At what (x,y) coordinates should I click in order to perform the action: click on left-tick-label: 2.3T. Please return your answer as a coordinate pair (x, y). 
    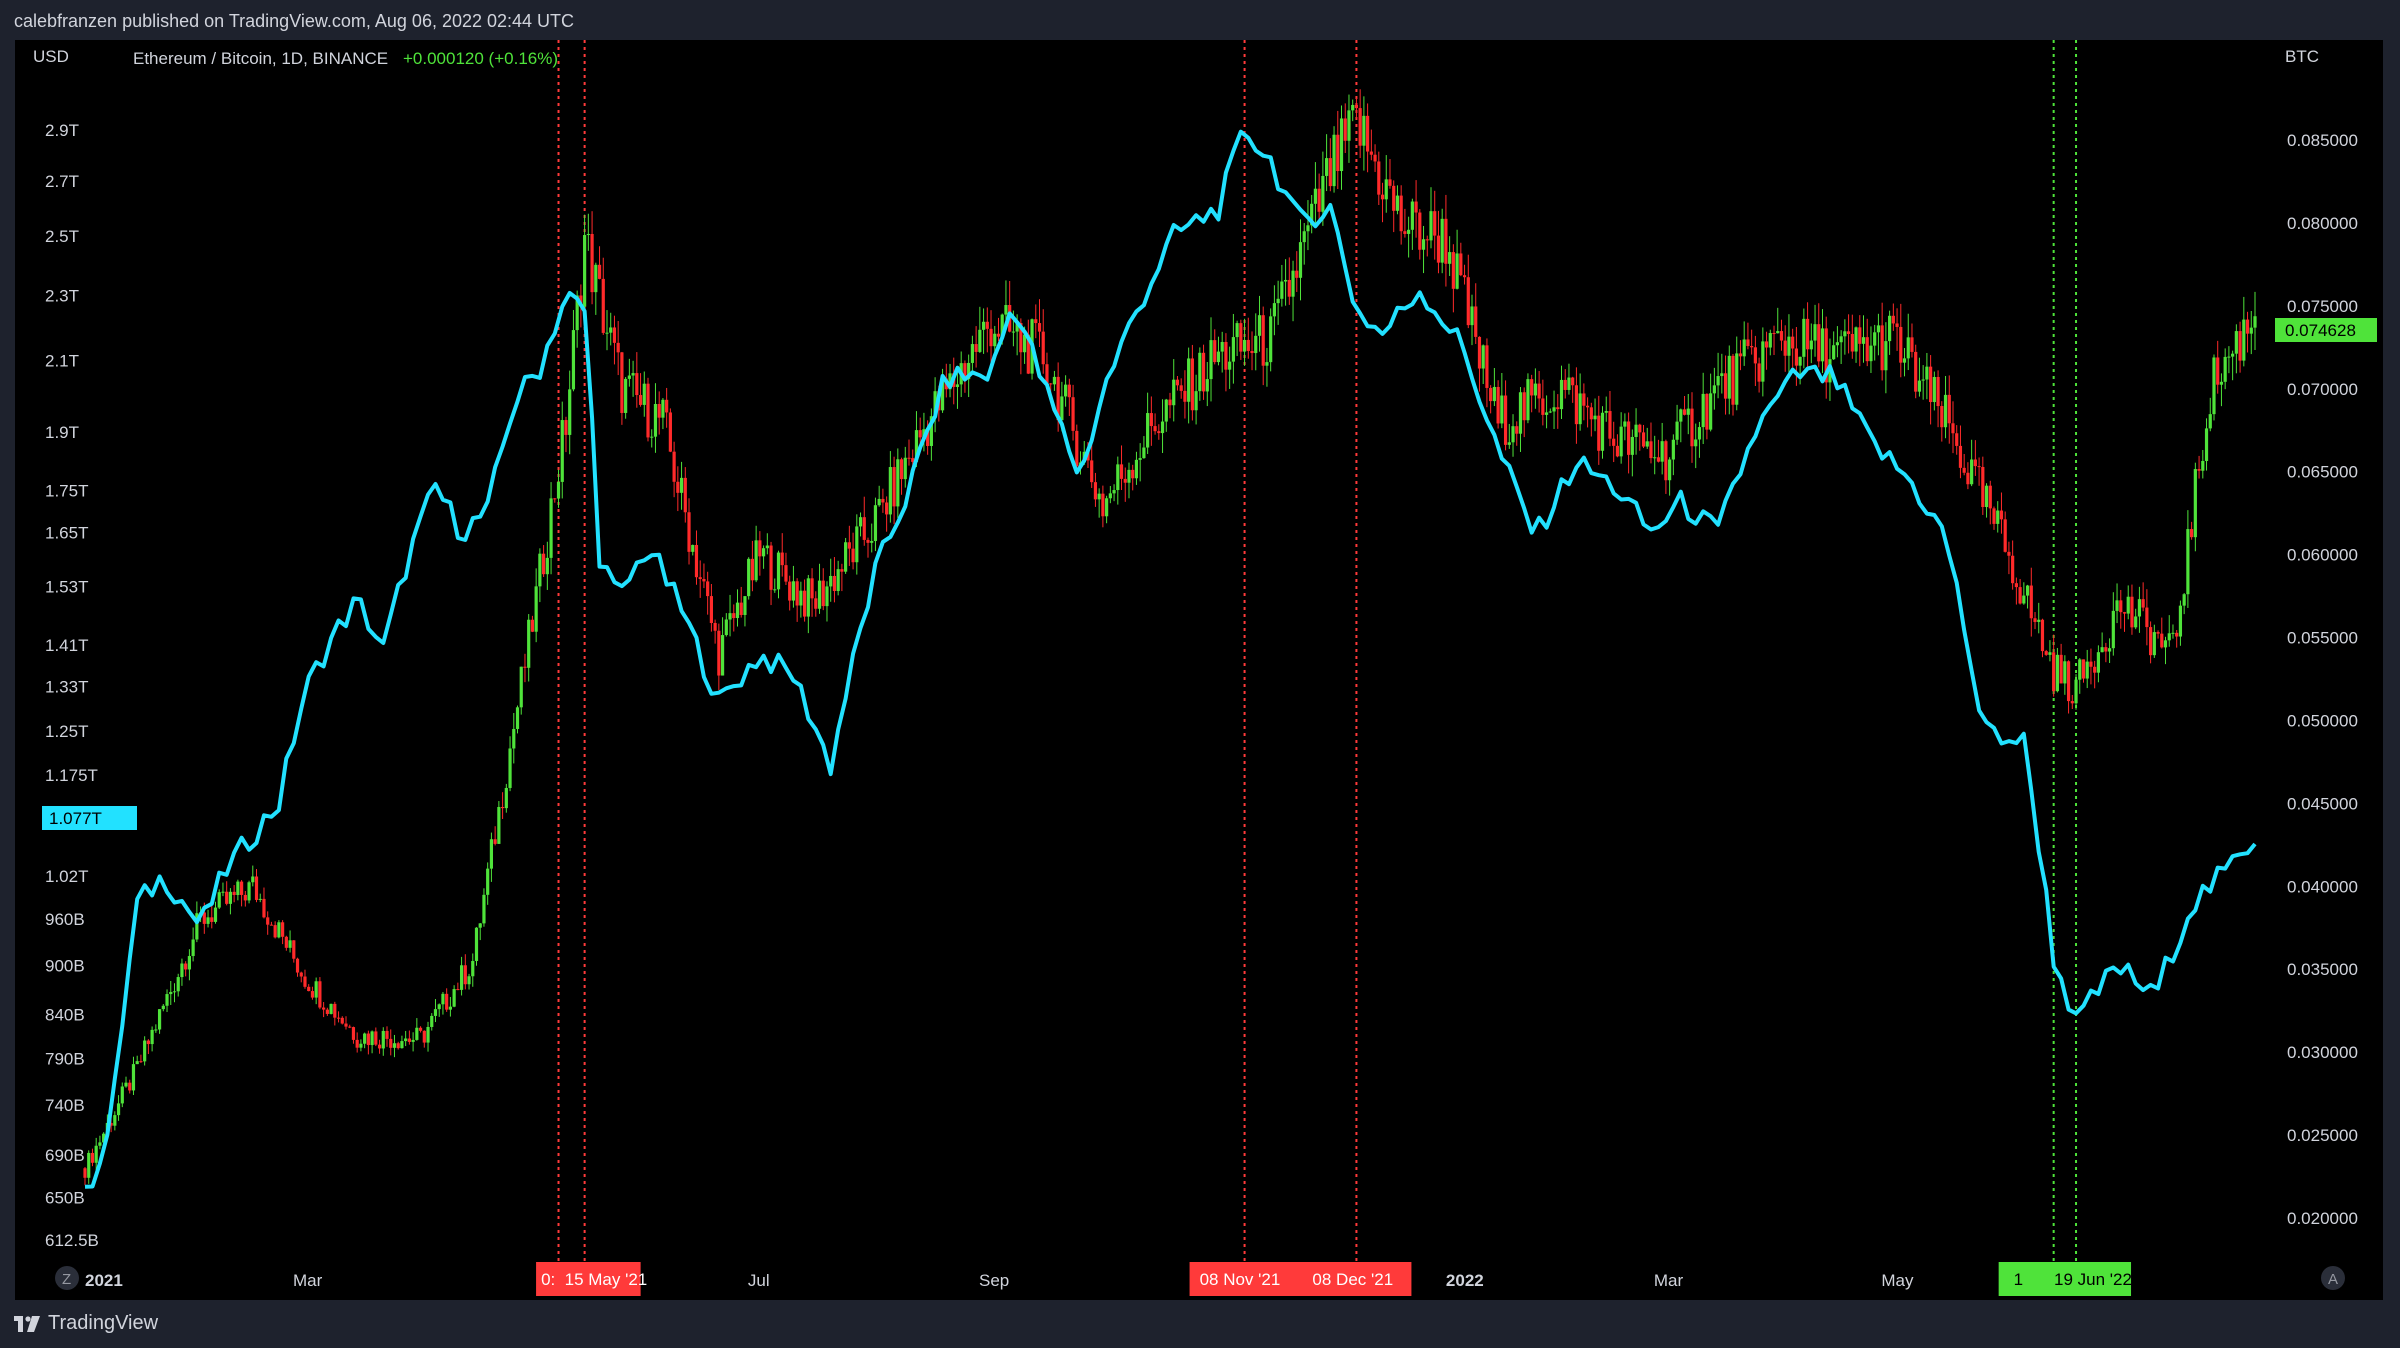
    Looking at the image, I should click on (62, 295).